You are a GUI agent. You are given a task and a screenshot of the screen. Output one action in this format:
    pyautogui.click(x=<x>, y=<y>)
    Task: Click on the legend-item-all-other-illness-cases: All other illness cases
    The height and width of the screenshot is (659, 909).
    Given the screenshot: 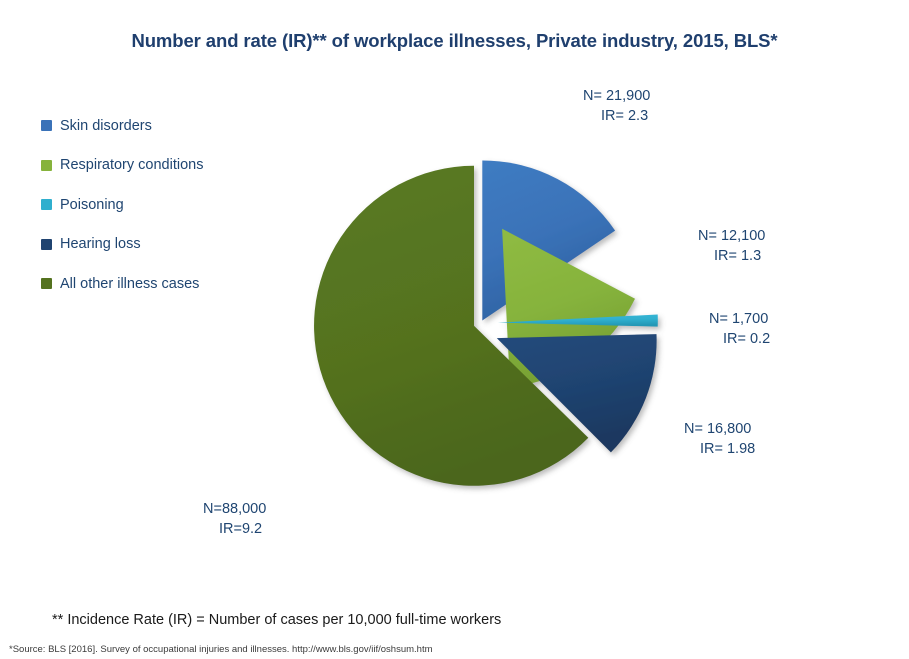 What is the action you would take?
    pyautogui.click(x=161, y=284)
    